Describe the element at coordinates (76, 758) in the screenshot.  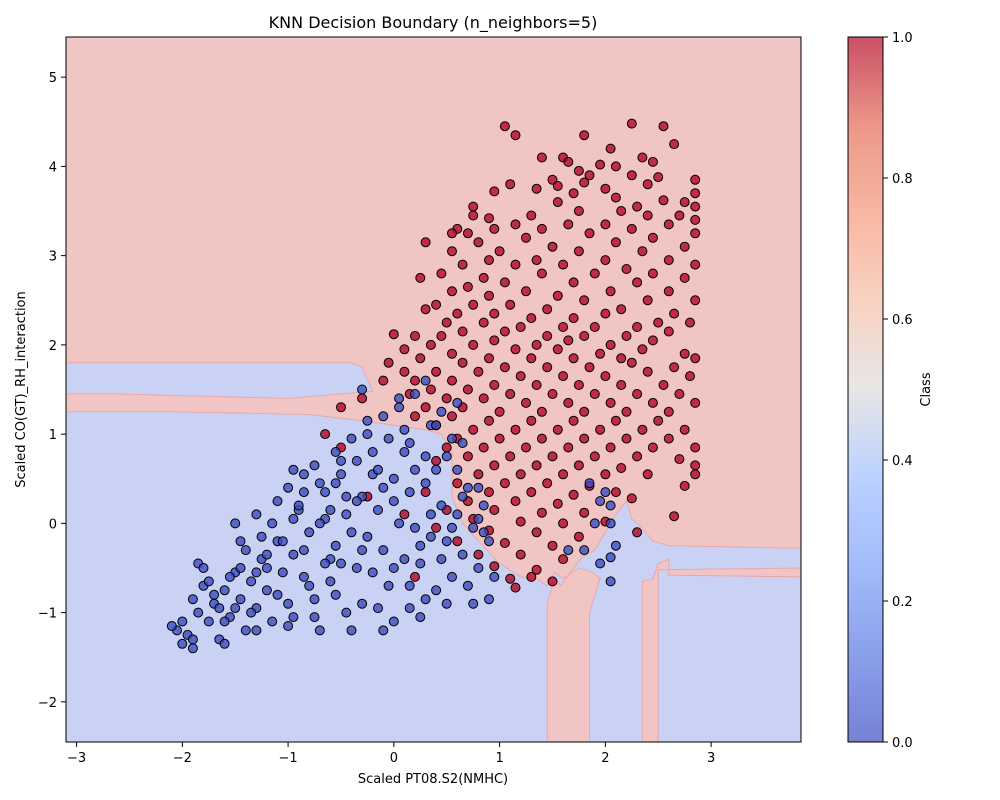
I see `x-tick-label--3: −3` at that location.